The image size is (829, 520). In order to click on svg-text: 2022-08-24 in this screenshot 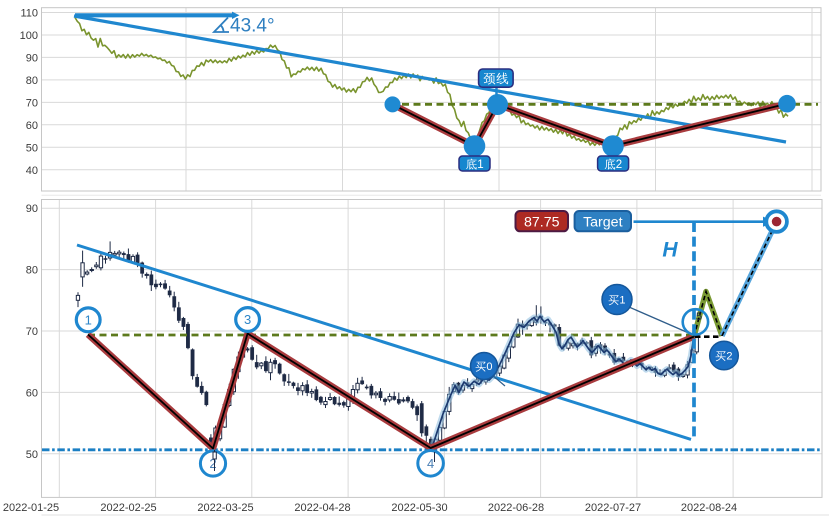, I will do `click(709, 508)`.